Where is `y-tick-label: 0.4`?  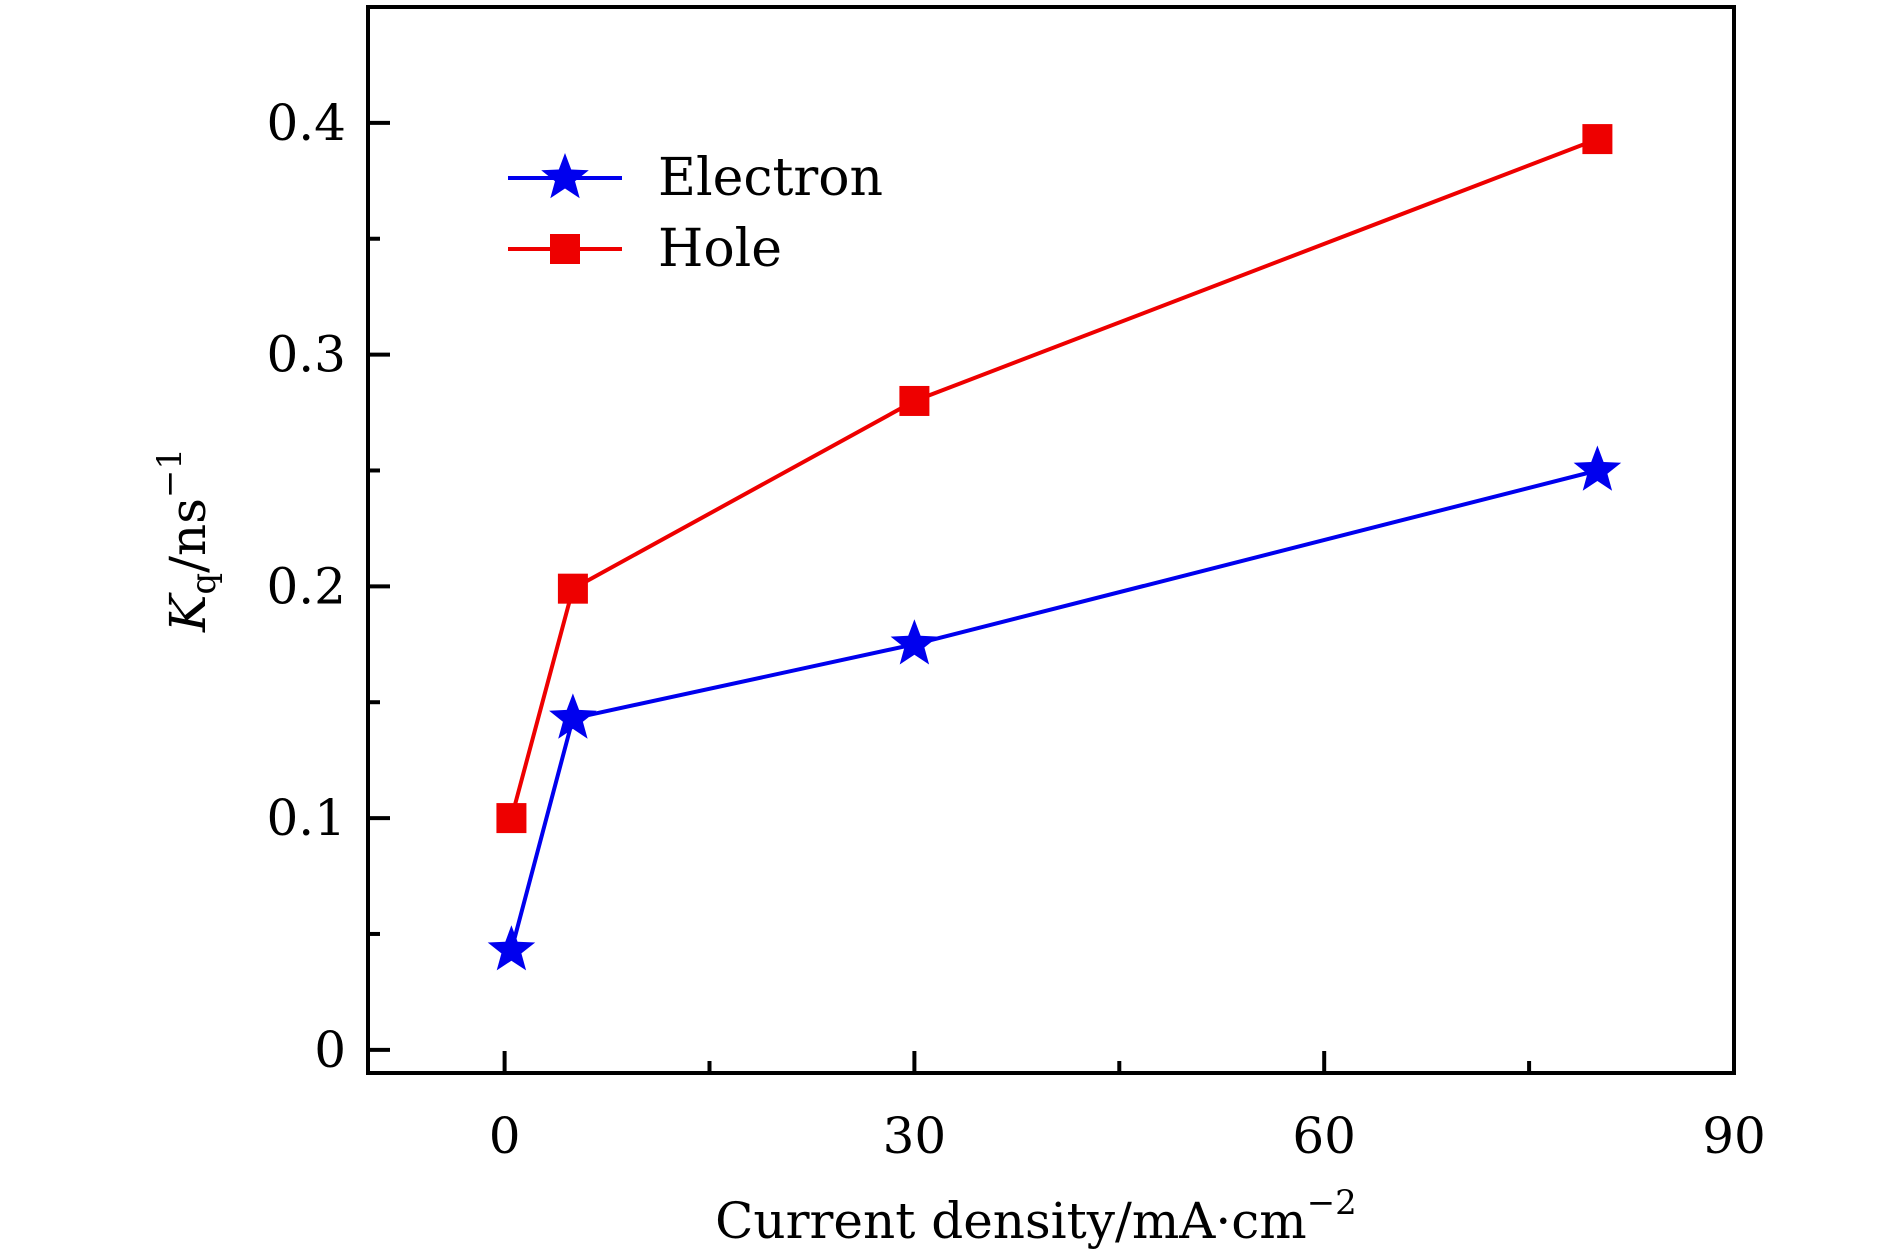
y-tick-label: 0.4 is located at coordinates (306, 123).